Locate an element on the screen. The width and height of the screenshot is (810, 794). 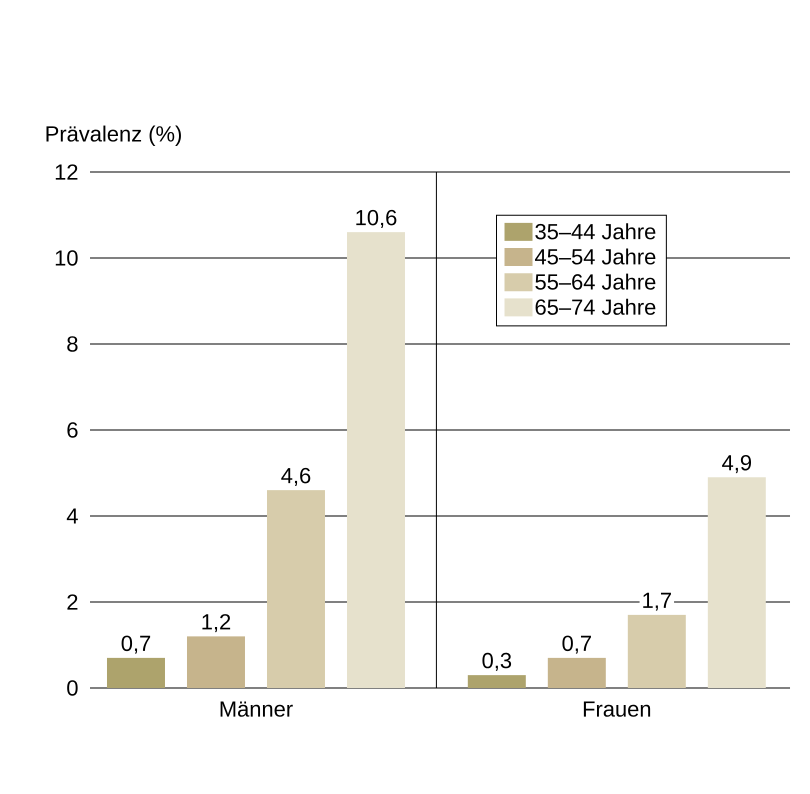
data-label: 10,6 is located at coordinates (376, 219).